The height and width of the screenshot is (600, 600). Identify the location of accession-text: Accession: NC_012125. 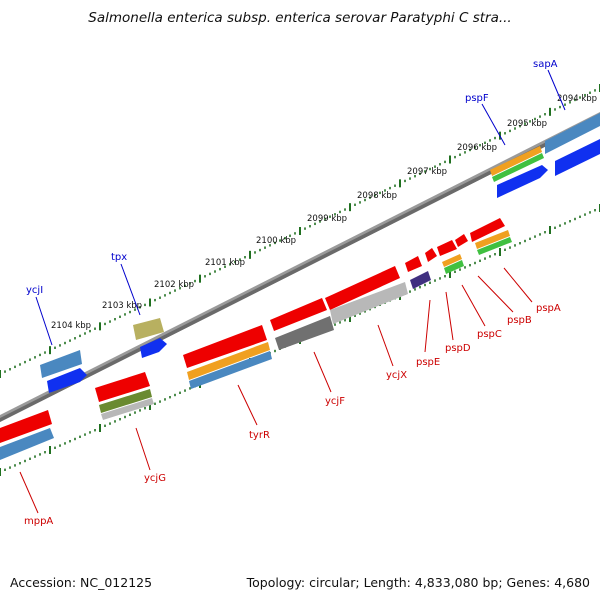
(81, 582).